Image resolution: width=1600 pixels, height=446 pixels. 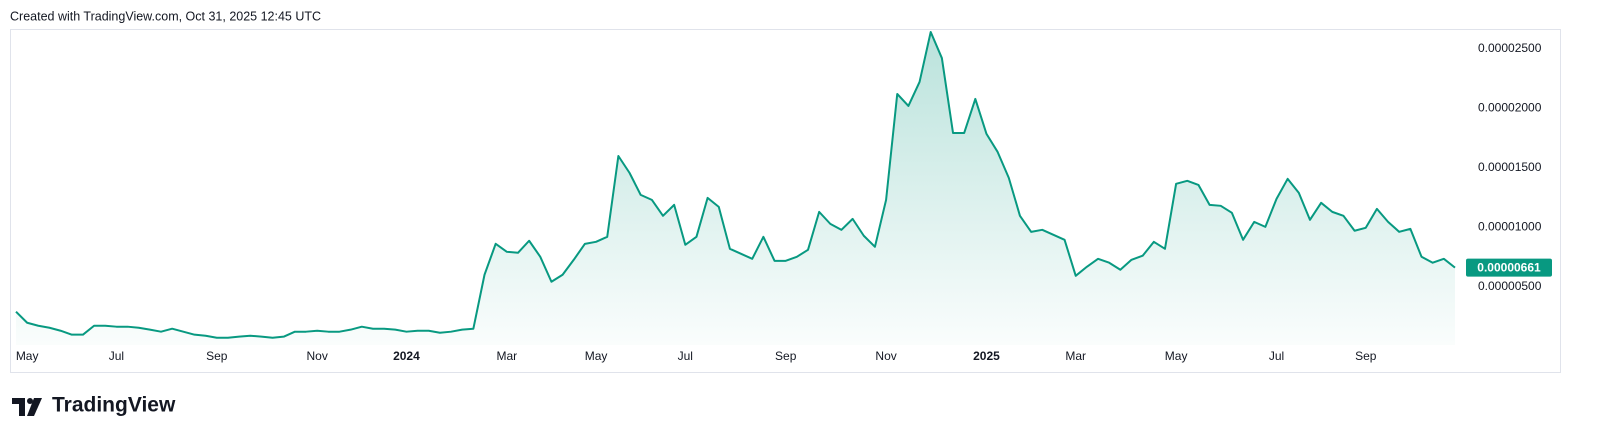 I want to click on x-tick-label: 2025, so click(x=986, y=356).